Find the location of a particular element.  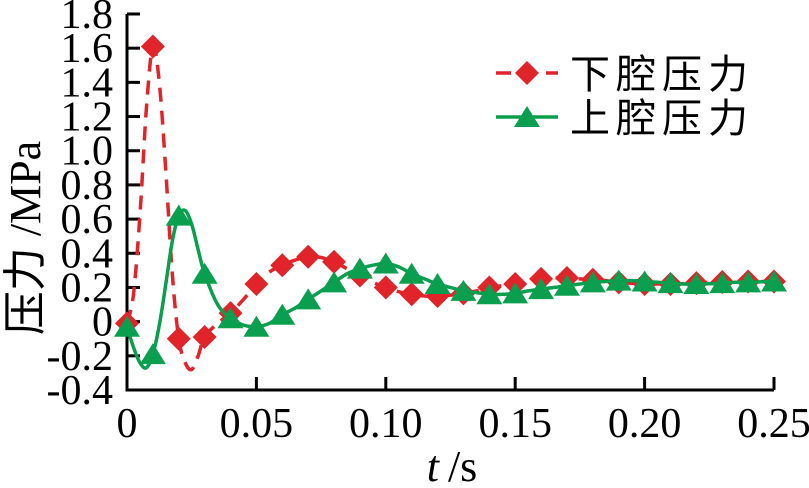

y-tick-label: 0 is located at coordinates (102, 323).